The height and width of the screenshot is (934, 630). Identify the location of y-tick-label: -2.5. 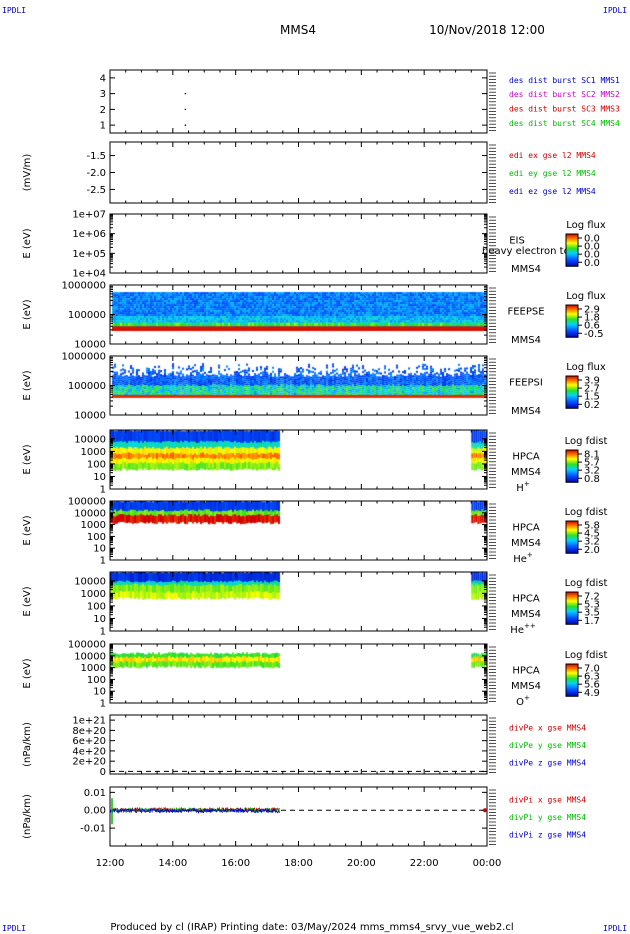
(96, 190).